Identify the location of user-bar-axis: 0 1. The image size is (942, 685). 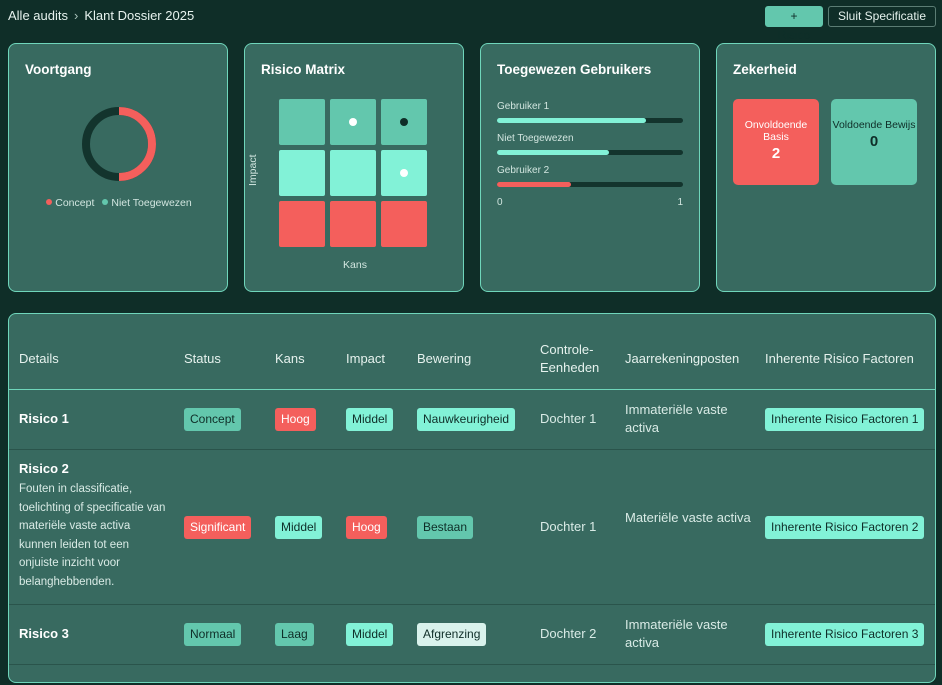
(590, 202).